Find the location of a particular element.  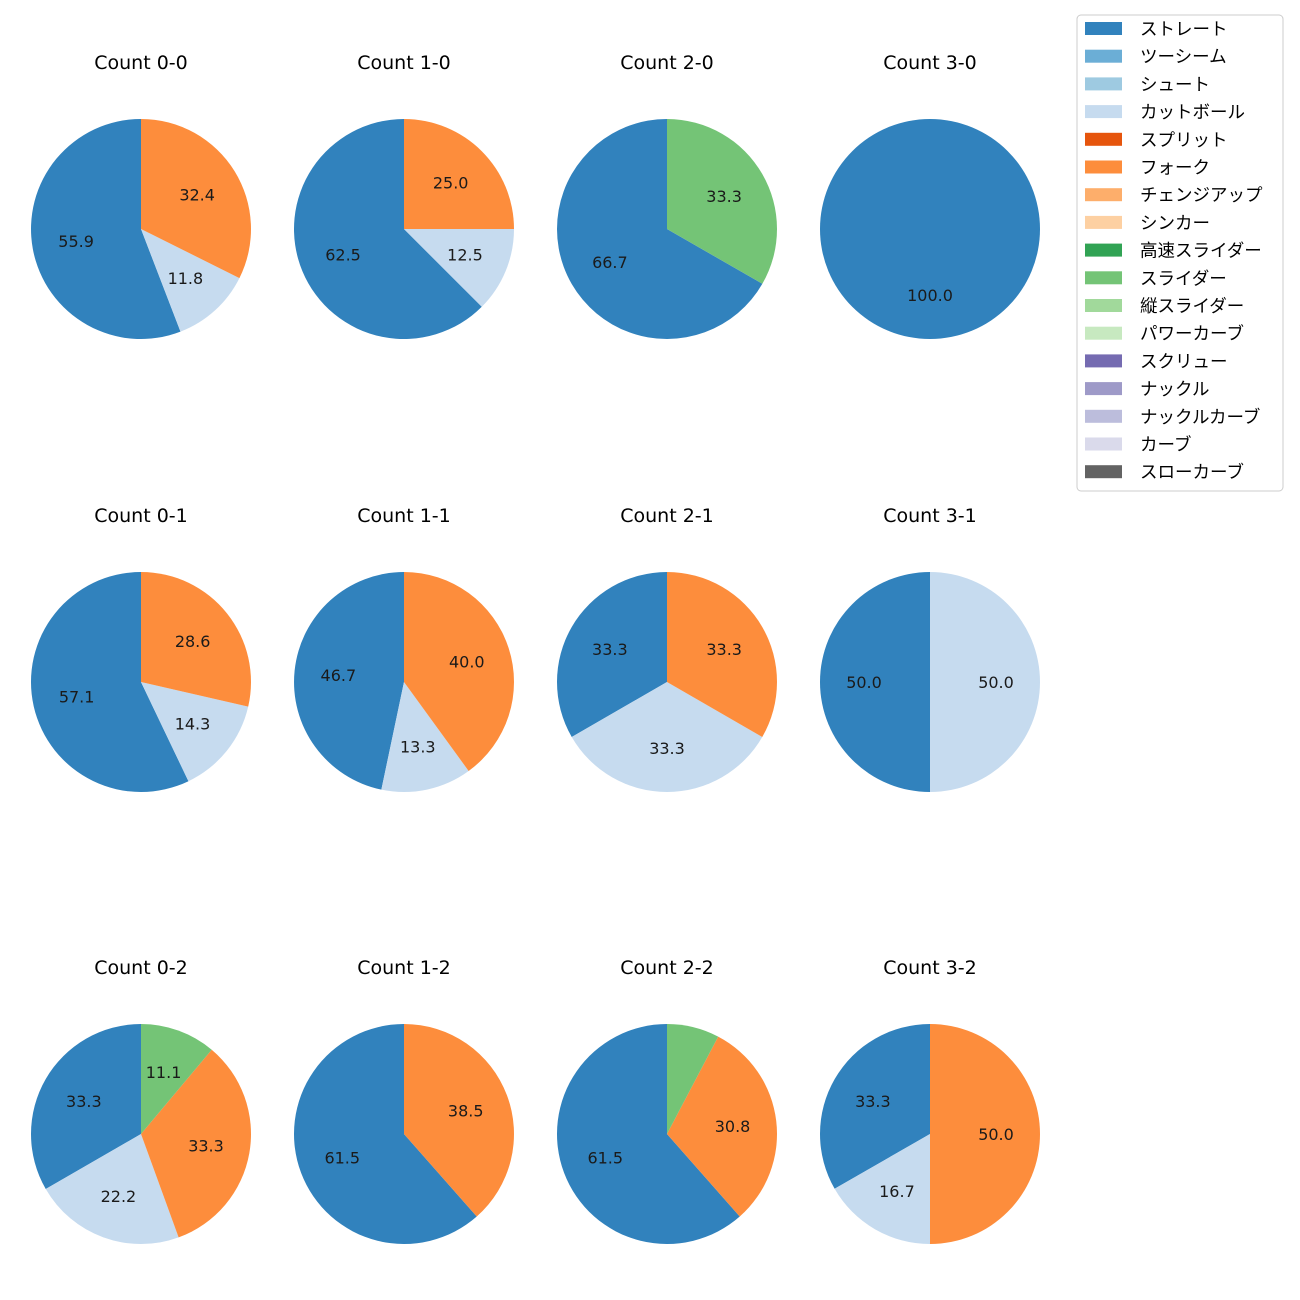

pie-chart: Count 2-2 61.5 30.8 is located at coordinates (667, 1100).